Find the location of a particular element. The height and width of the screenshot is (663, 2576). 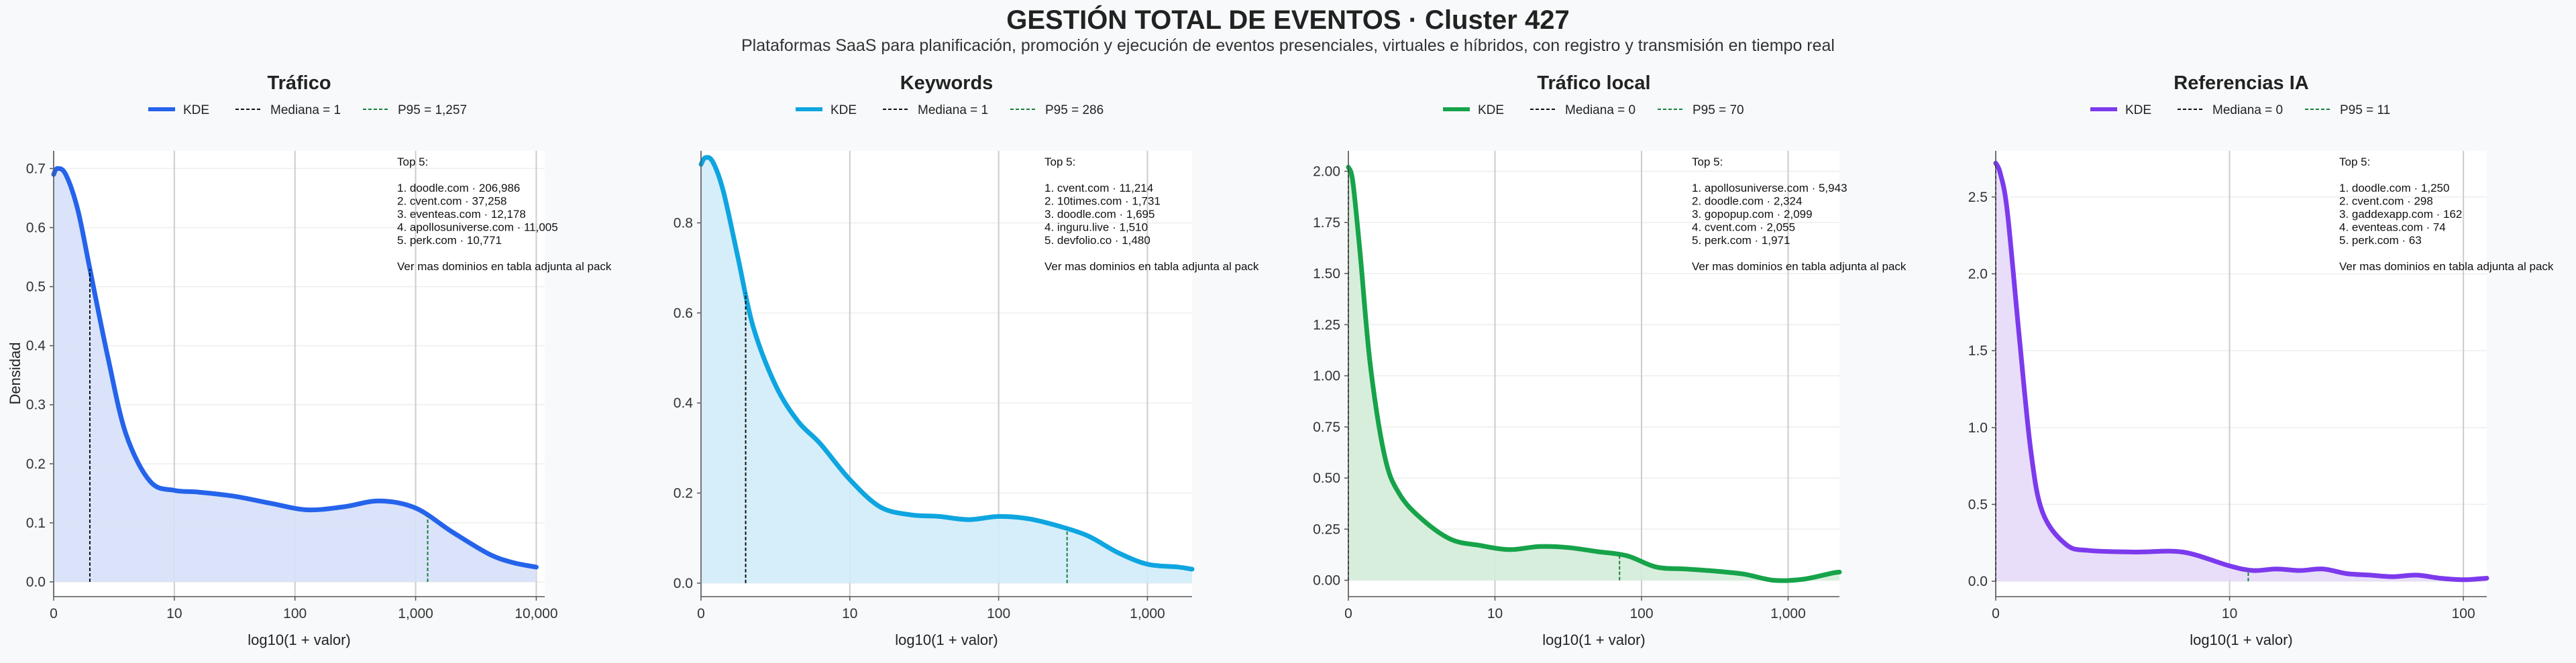

annotation-line: 2. 10times.com · 1,731 is located at coordinates (1102, 201).